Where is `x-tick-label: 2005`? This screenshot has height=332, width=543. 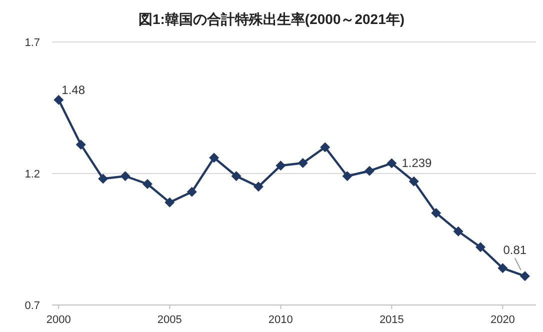 x-tick-label: 2005 is located at coordinates (169, 320).